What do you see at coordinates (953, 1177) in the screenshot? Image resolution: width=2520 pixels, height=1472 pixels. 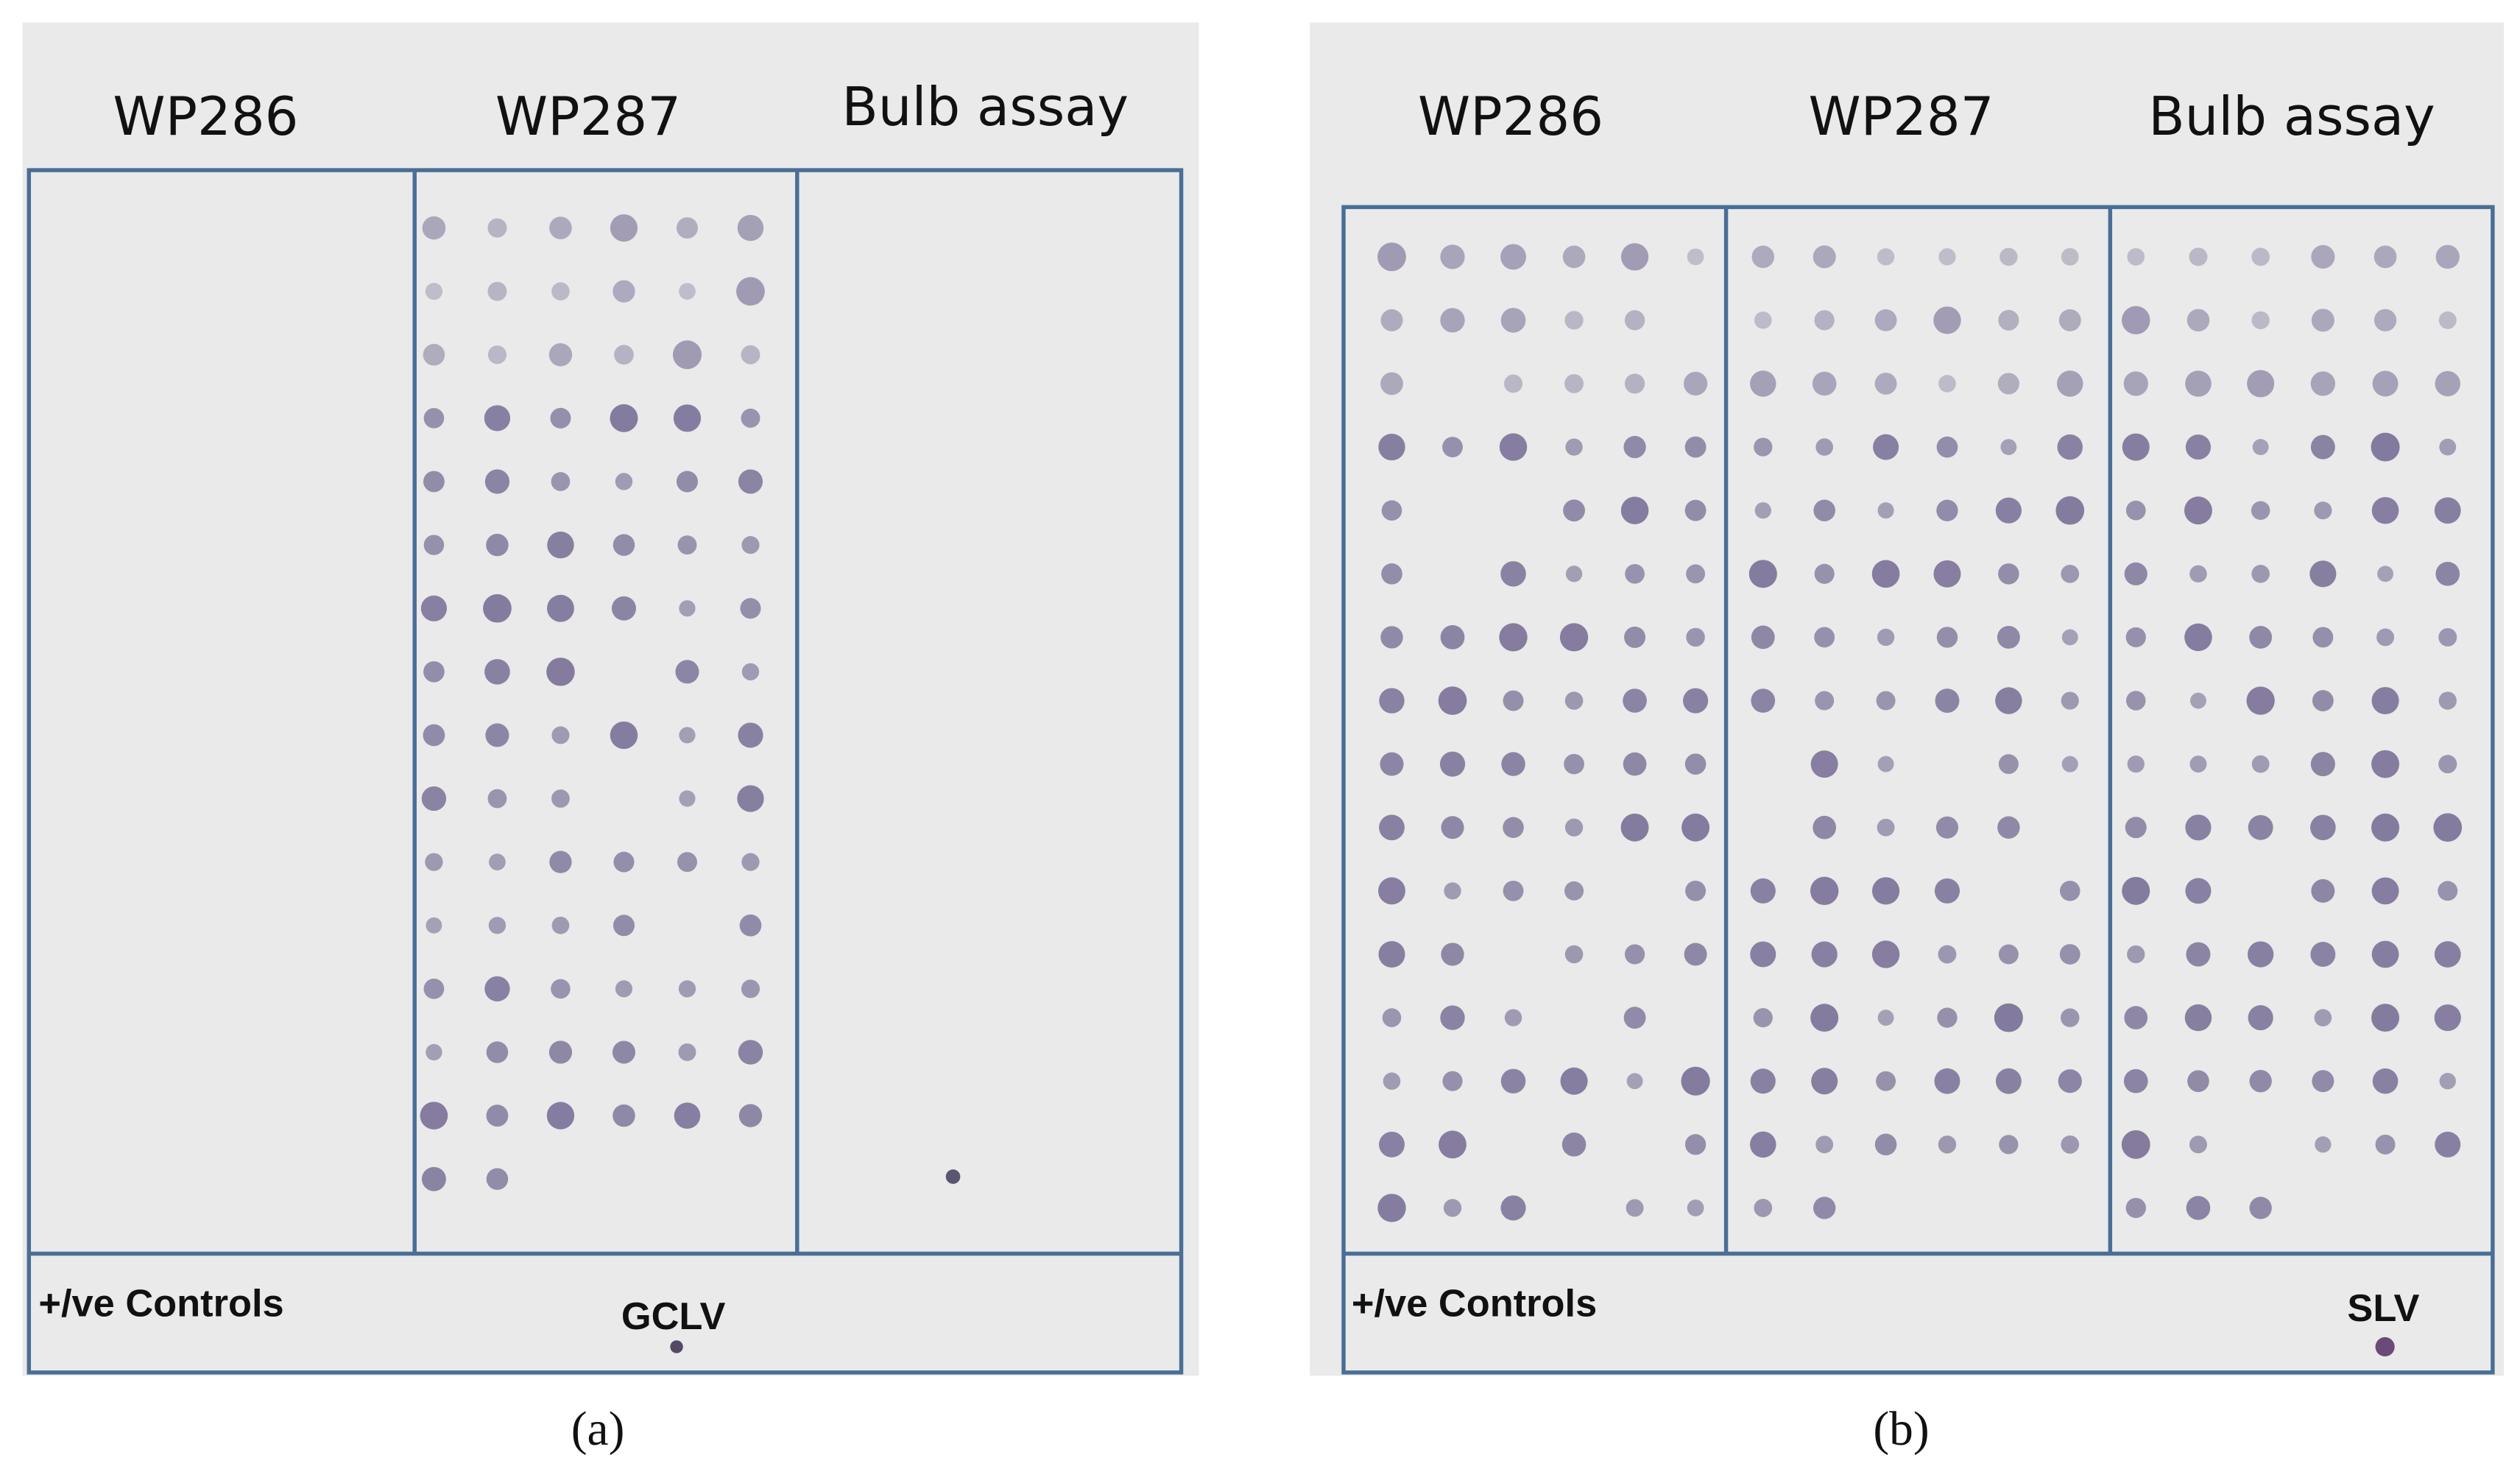 I see `stray-dot` at bounding box center [953, 1177].